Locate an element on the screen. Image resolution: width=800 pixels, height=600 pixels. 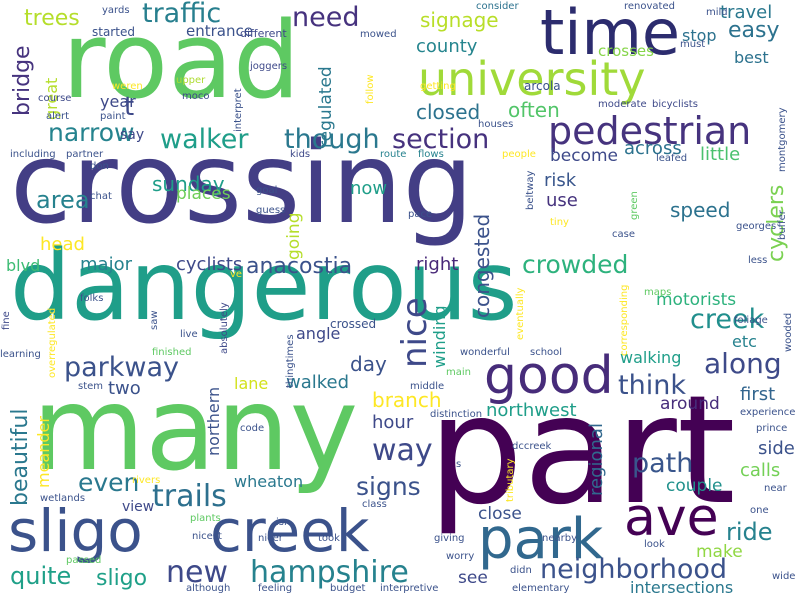
word: isn is located at coordinates (283, 522).